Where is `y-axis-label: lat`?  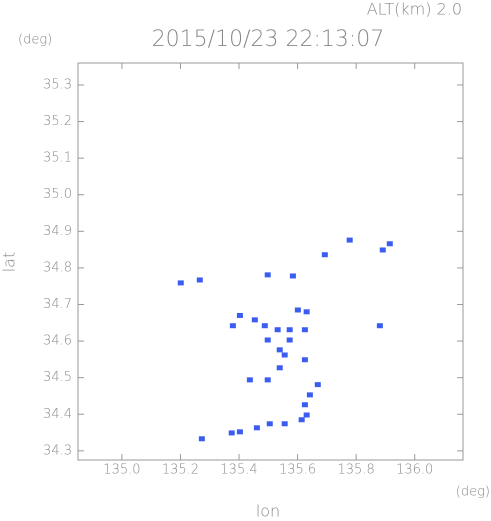 y-axis-label: lat is located at coordinates (9, 262).